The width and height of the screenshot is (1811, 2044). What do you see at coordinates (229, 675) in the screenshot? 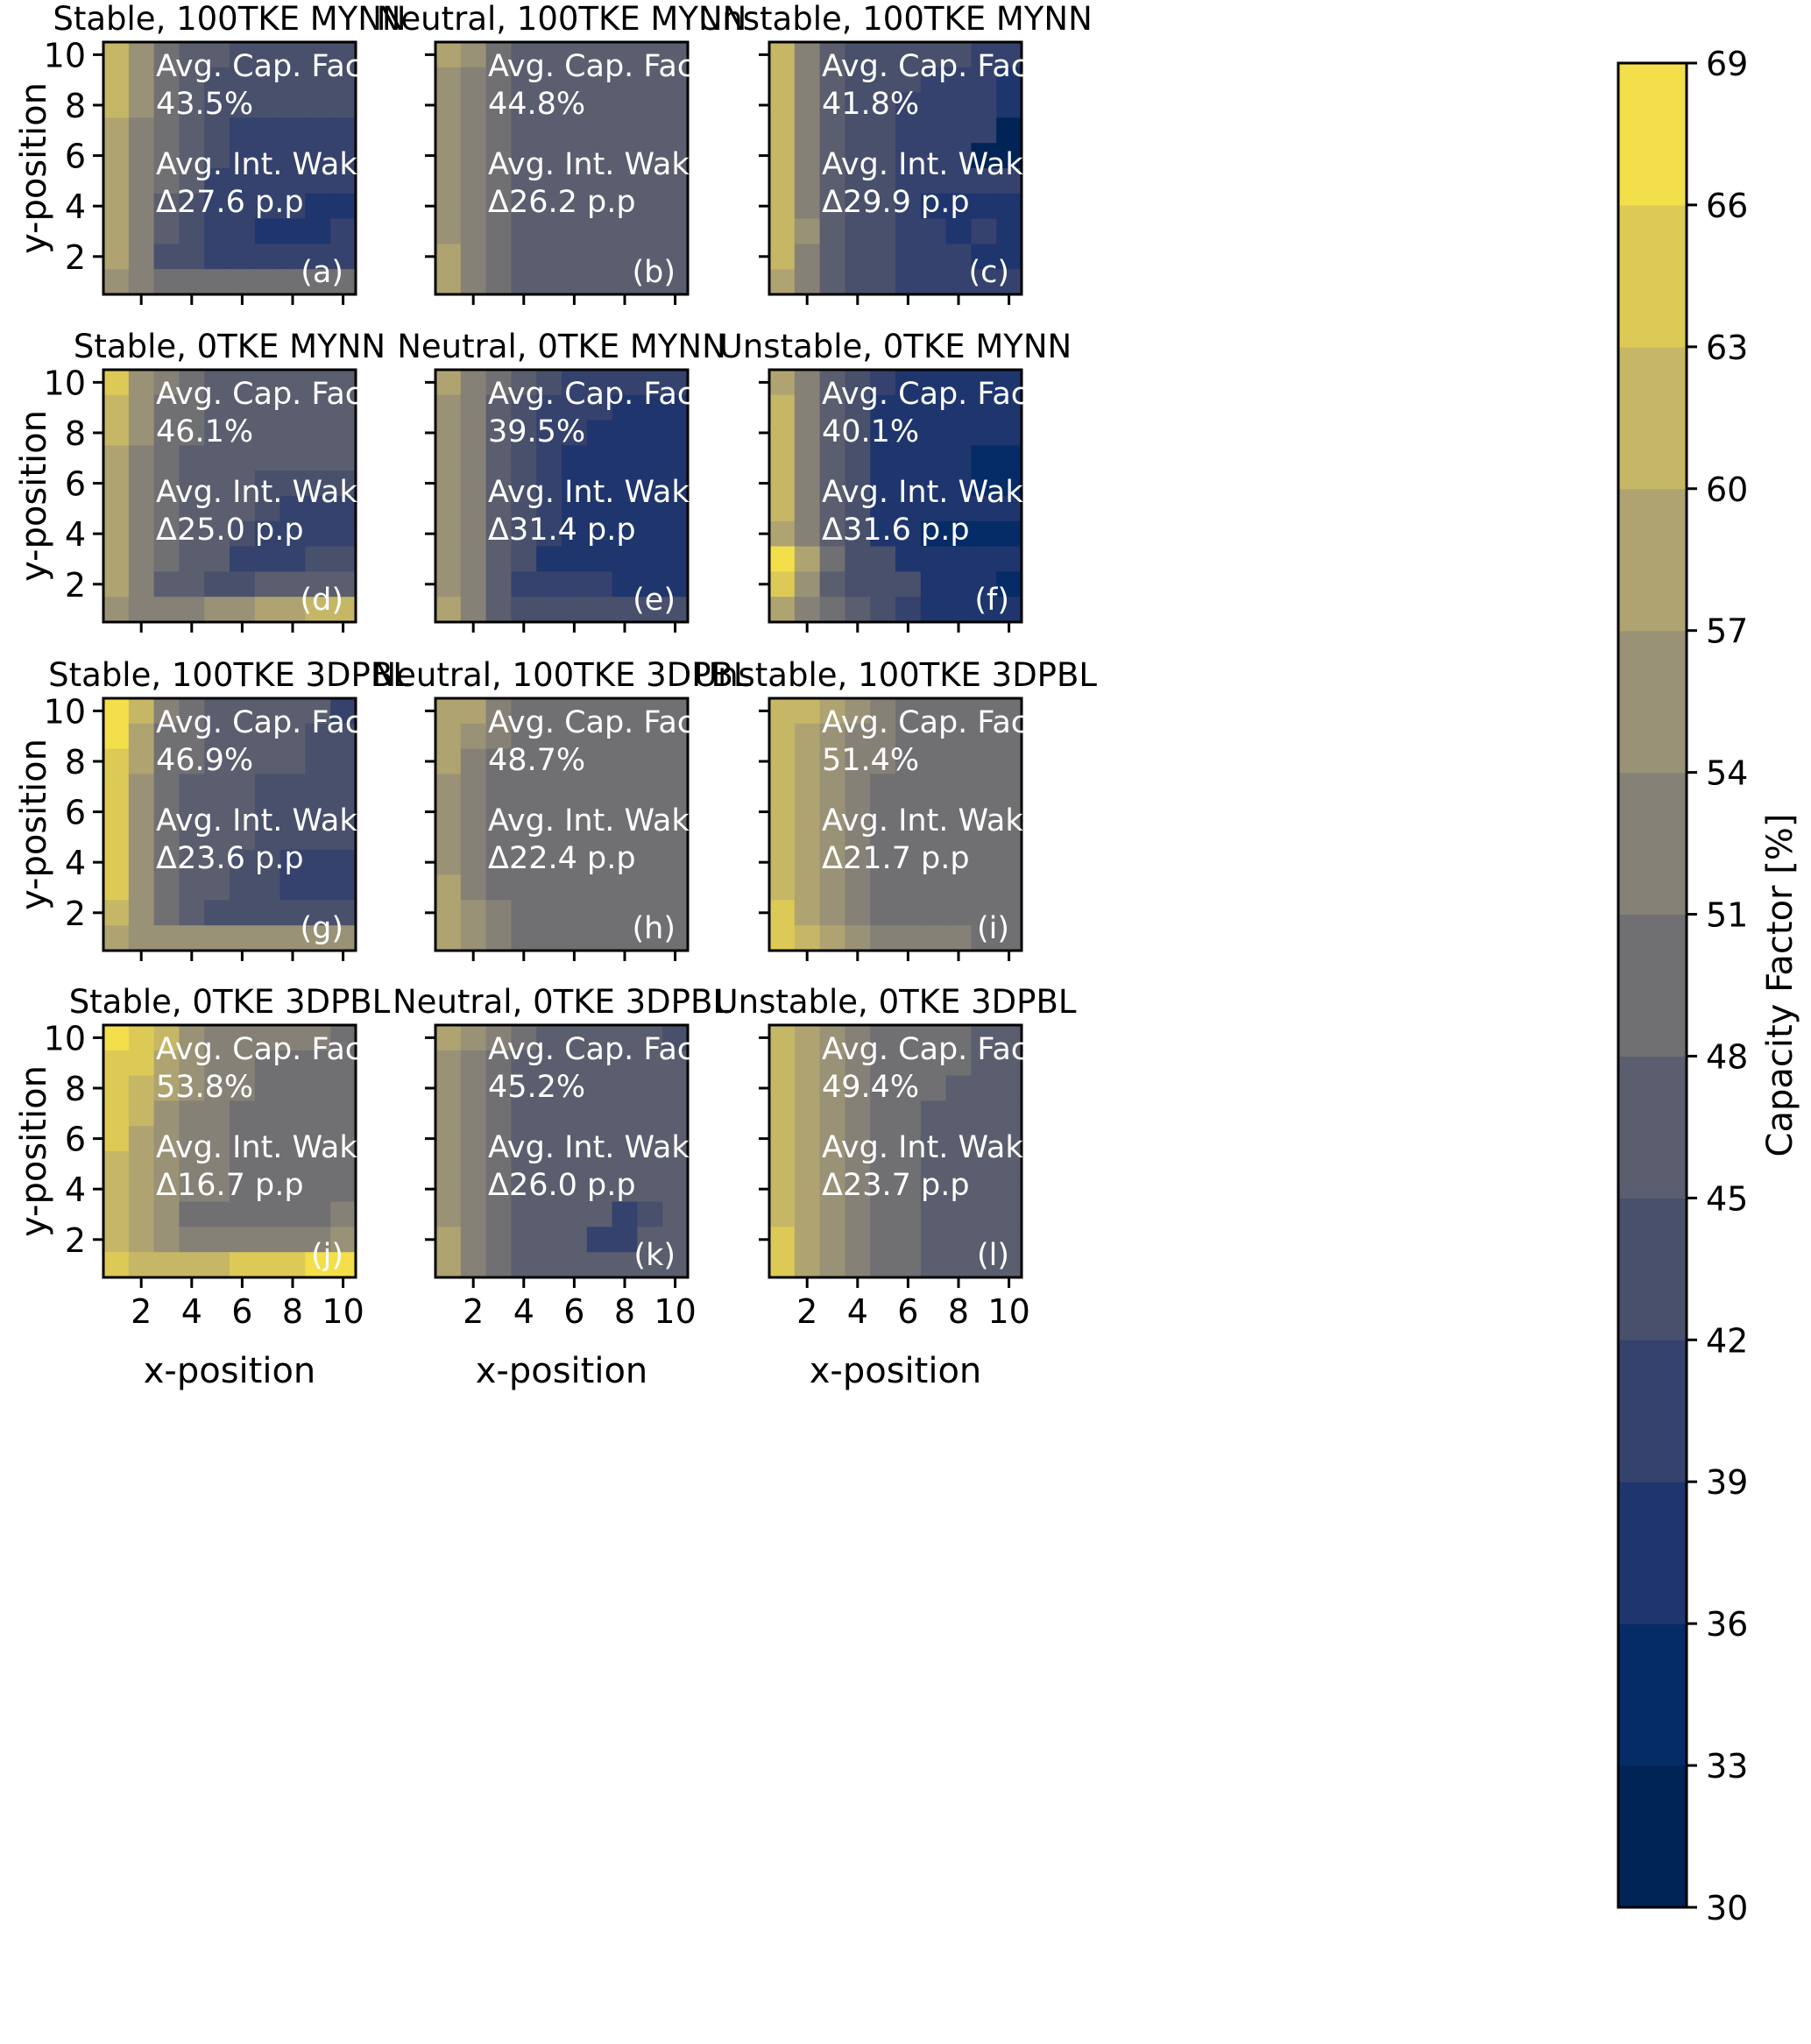
I see `panel-title: Stable, 100TKE 3DPBL` at bounding box center [229, 675].